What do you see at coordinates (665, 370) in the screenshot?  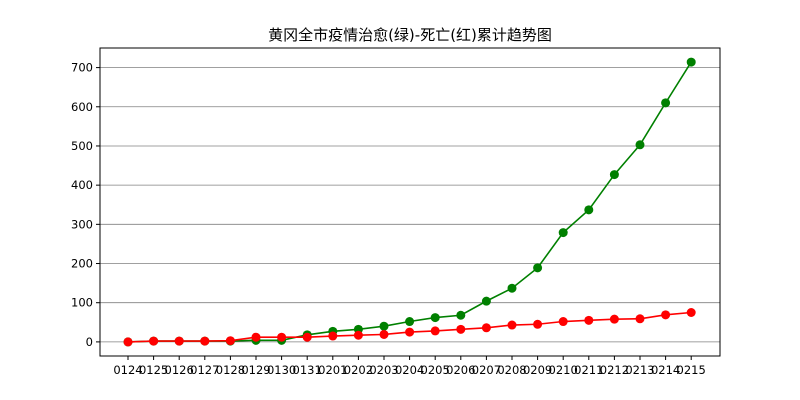 I see `x-tick-label-0214: 0214` at bounding box center [665, 370].